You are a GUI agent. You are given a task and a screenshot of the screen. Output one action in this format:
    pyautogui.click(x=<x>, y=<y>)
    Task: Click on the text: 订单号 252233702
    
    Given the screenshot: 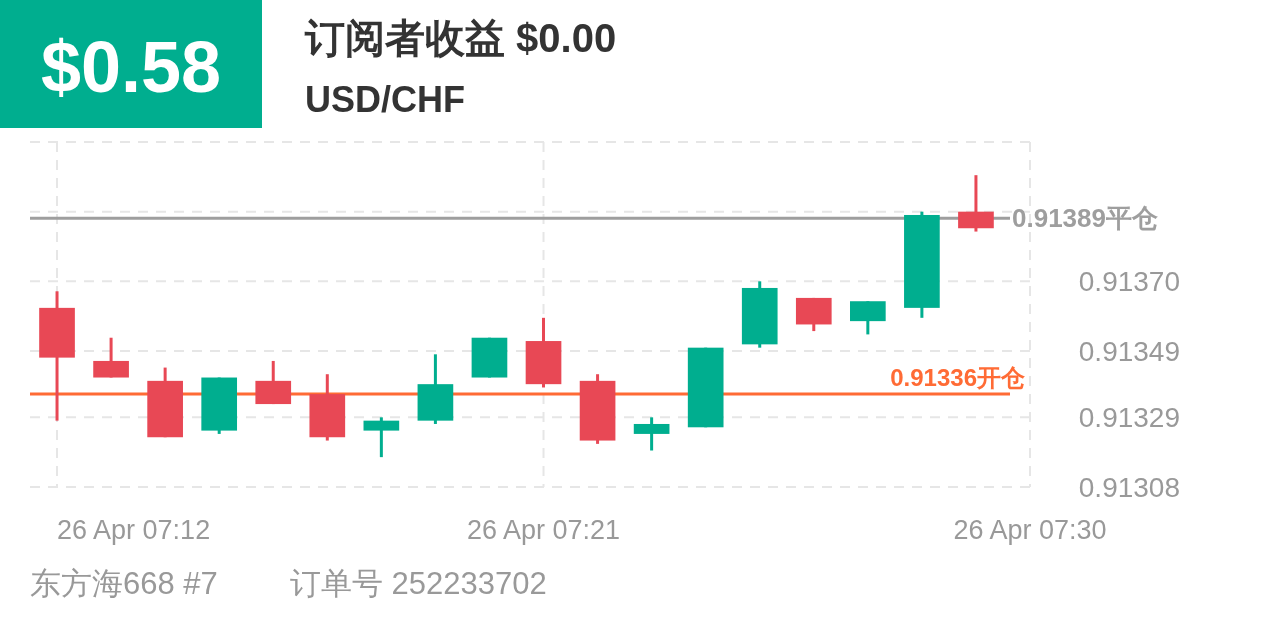 What is the action you would take?
    pyautogui.click(x=418, y=583)
    